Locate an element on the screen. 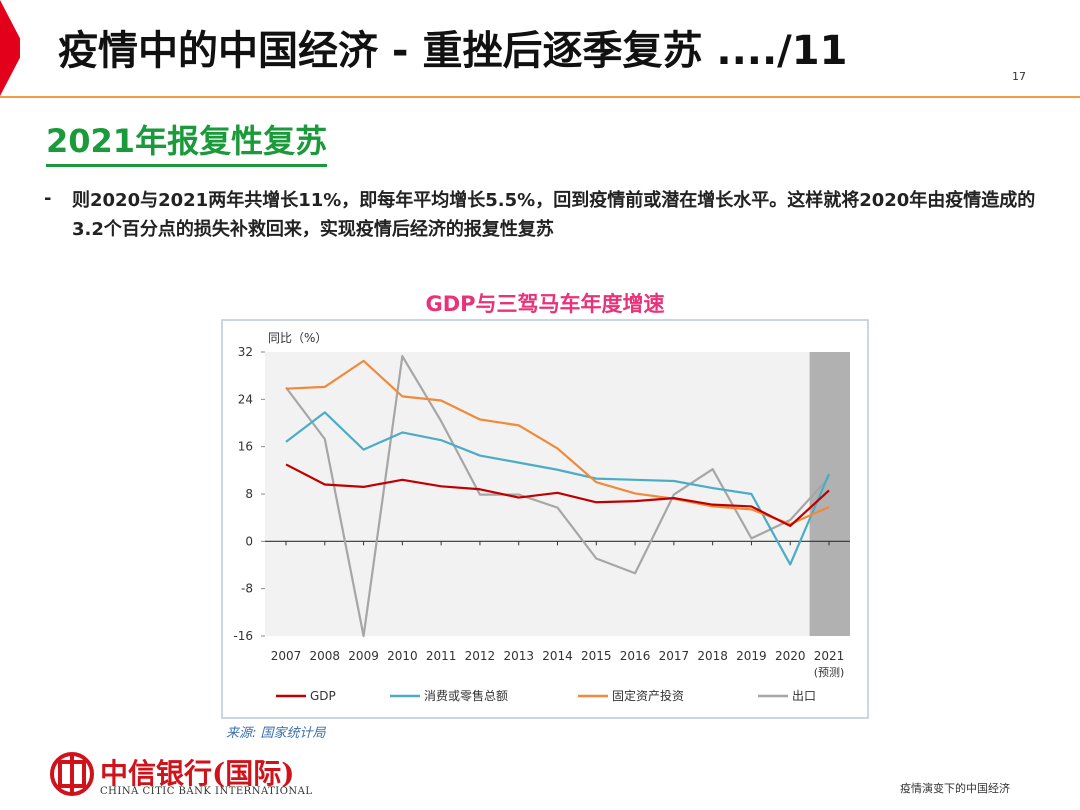 This screenshot has width=1080, height=810. x-tick-label: 2012 is located at coordinates (480, 656).